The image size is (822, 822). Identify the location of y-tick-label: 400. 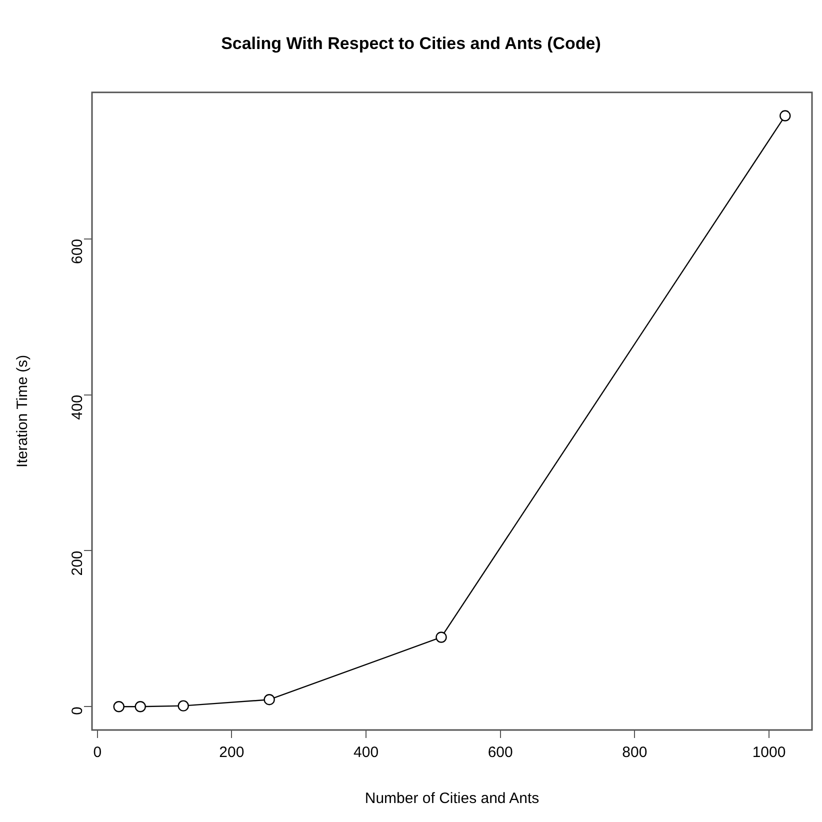
(77, 407).